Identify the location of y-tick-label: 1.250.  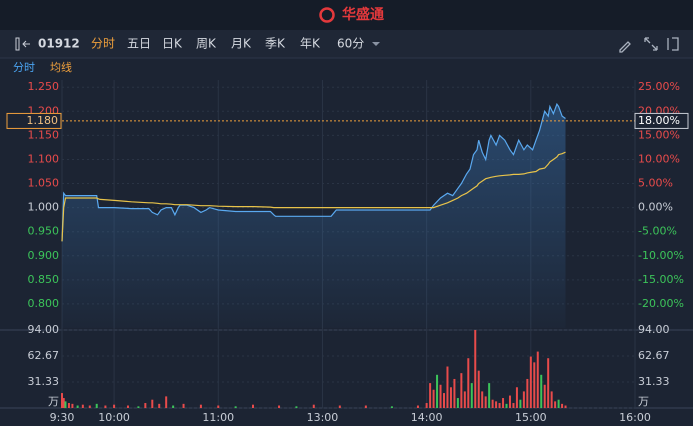
(44, 86).